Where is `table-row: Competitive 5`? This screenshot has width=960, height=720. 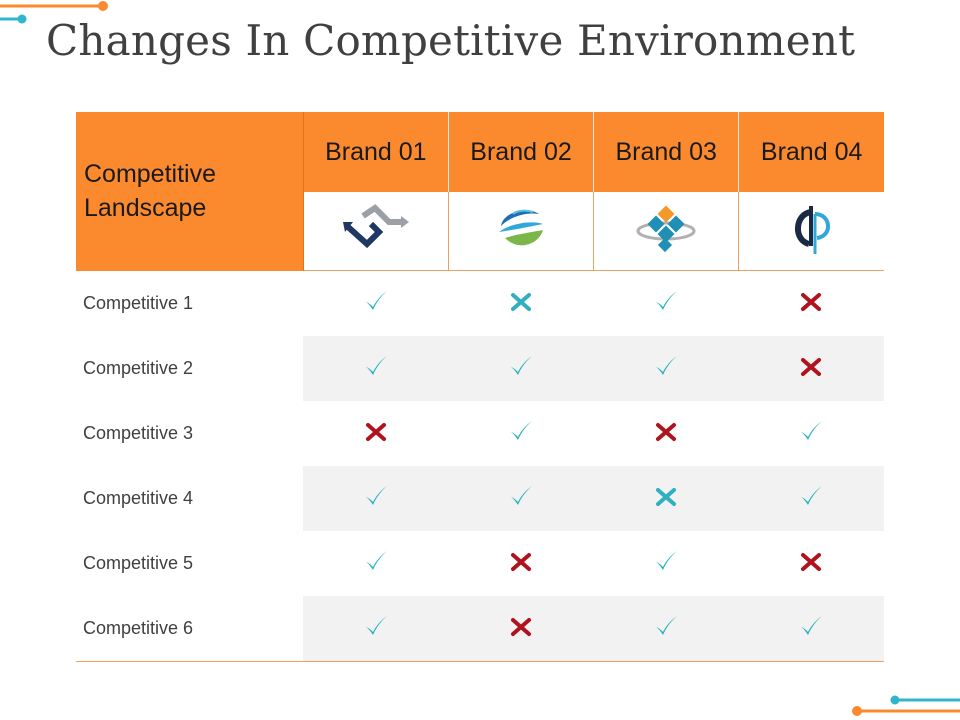 table-row: Competitive 5 is located at coordinates (480, 563).